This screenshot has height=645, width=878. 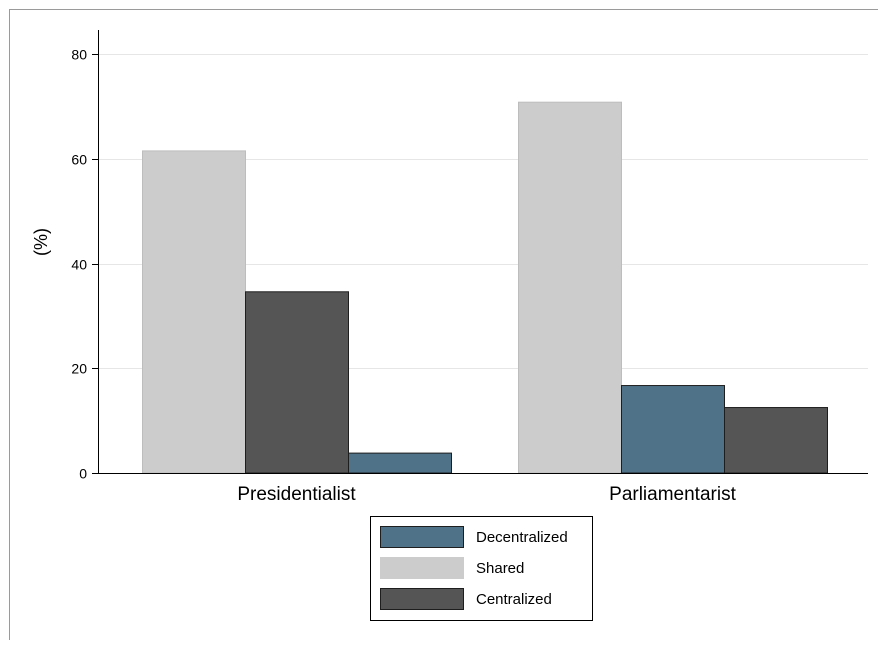 I want to click on legend-label-decentralized: Decentralized, so click(x=522, y=537).